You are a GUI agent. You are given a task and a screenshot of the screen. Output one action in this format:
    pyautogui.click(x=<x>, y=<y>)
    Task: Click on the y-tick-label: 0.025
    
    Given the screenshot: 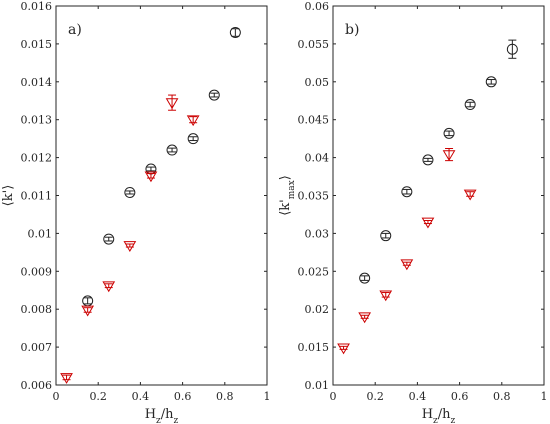 What is the action you would take?
    pyautogui.click(x=314, y=271)
    